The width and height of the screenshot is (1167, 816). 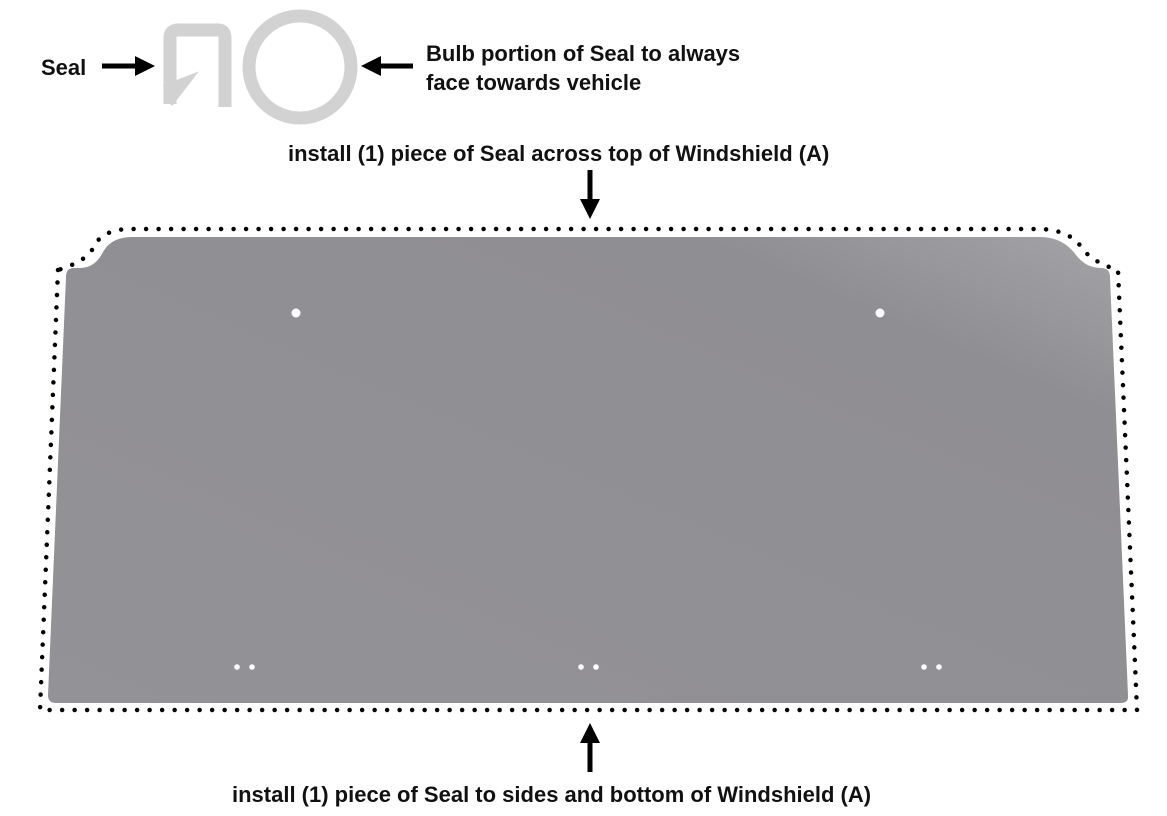 I want to click on seal-label: Seal, so click(x=64, y=67).